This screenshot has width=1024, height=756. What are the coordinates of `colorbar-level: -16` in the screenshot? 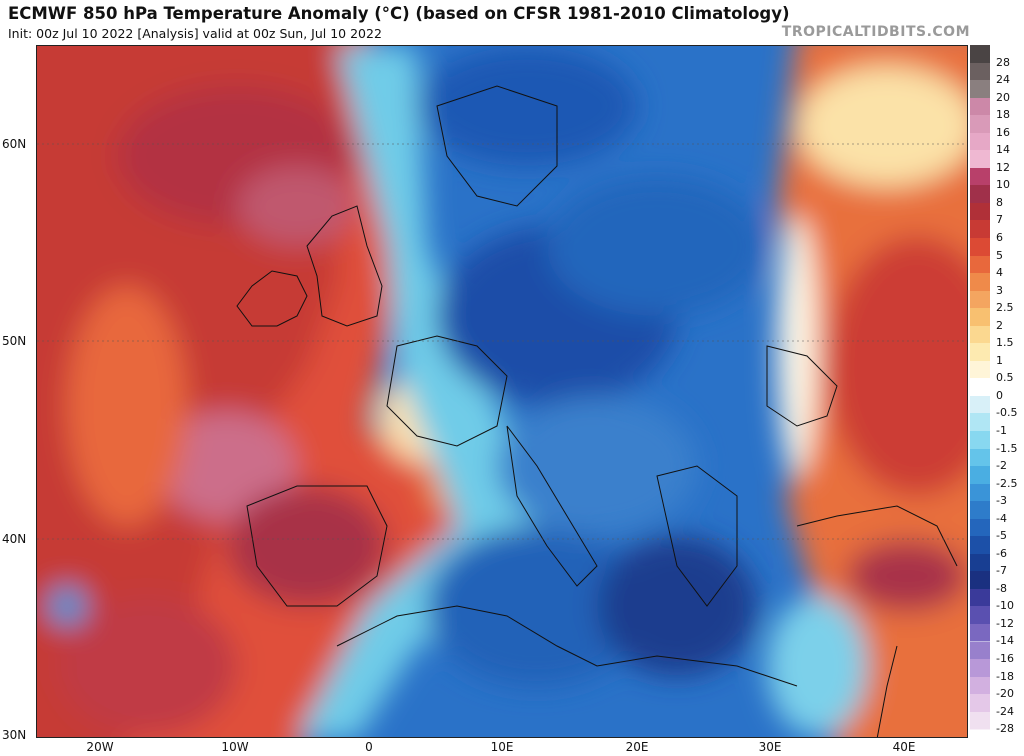 It's located at (997, 653).